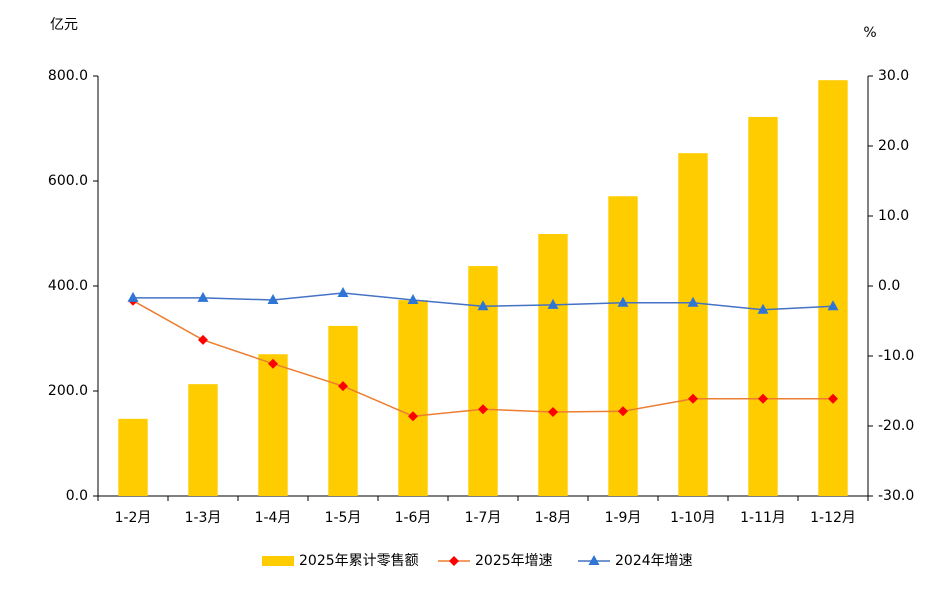 The height and width of the screenshot is (593, 952). I want to click on y2-tick-label: 30.0, so click(893, 76).